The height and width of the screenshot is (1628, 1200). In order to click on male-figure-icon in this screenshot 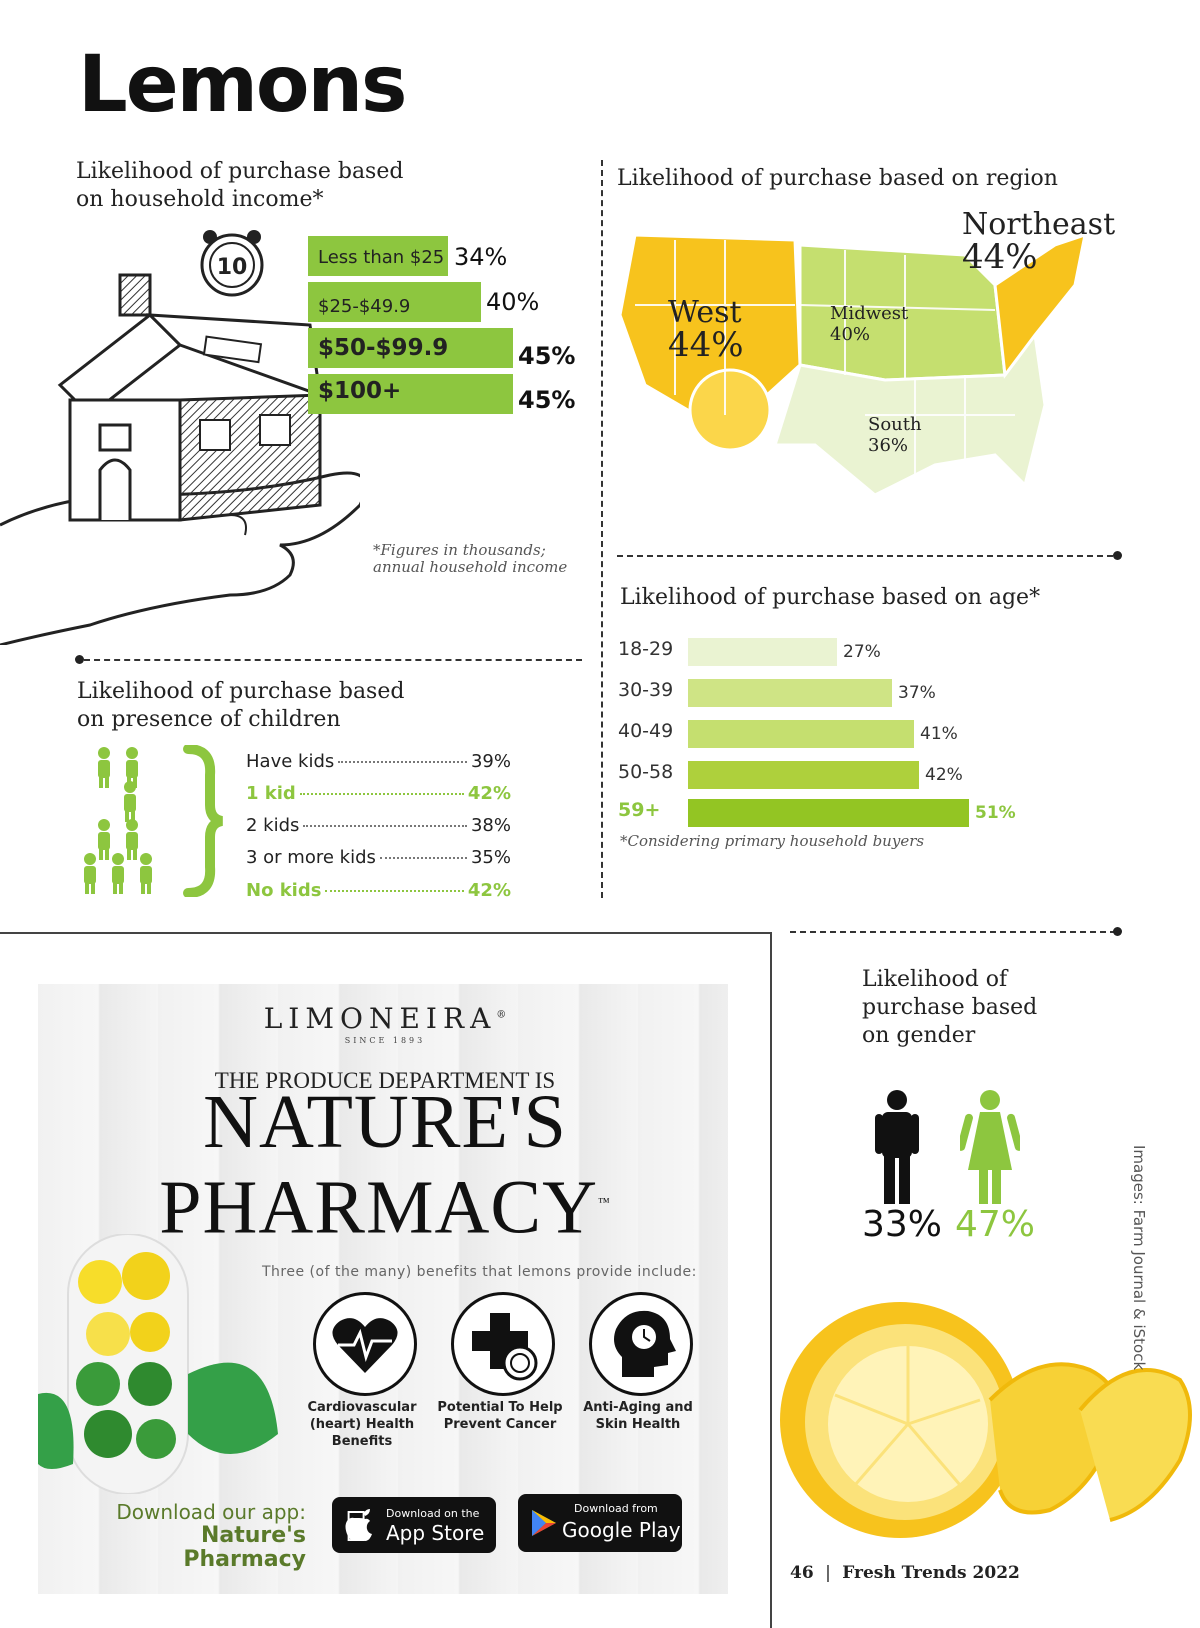, I will do `click(897, 1147)`.